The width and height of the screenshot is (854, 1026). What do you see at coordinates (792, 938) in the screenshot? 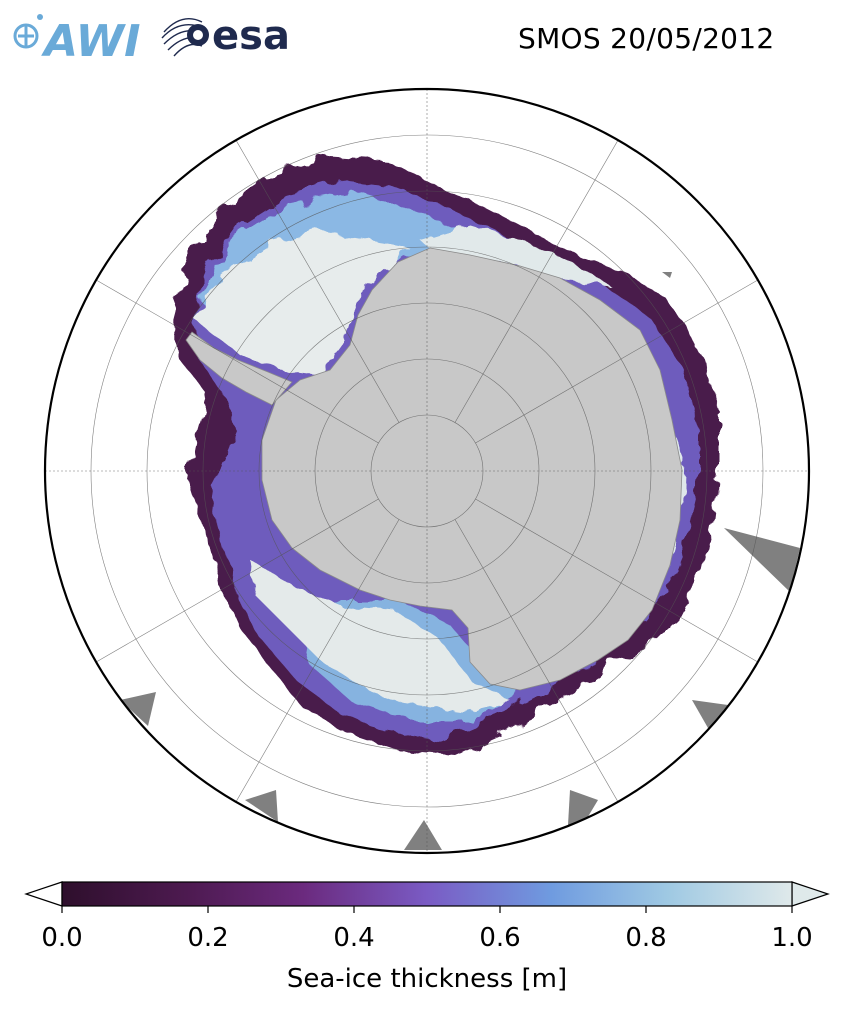
I see `colorbar-tick-label: 1.0` at bounding box center [792, 938].